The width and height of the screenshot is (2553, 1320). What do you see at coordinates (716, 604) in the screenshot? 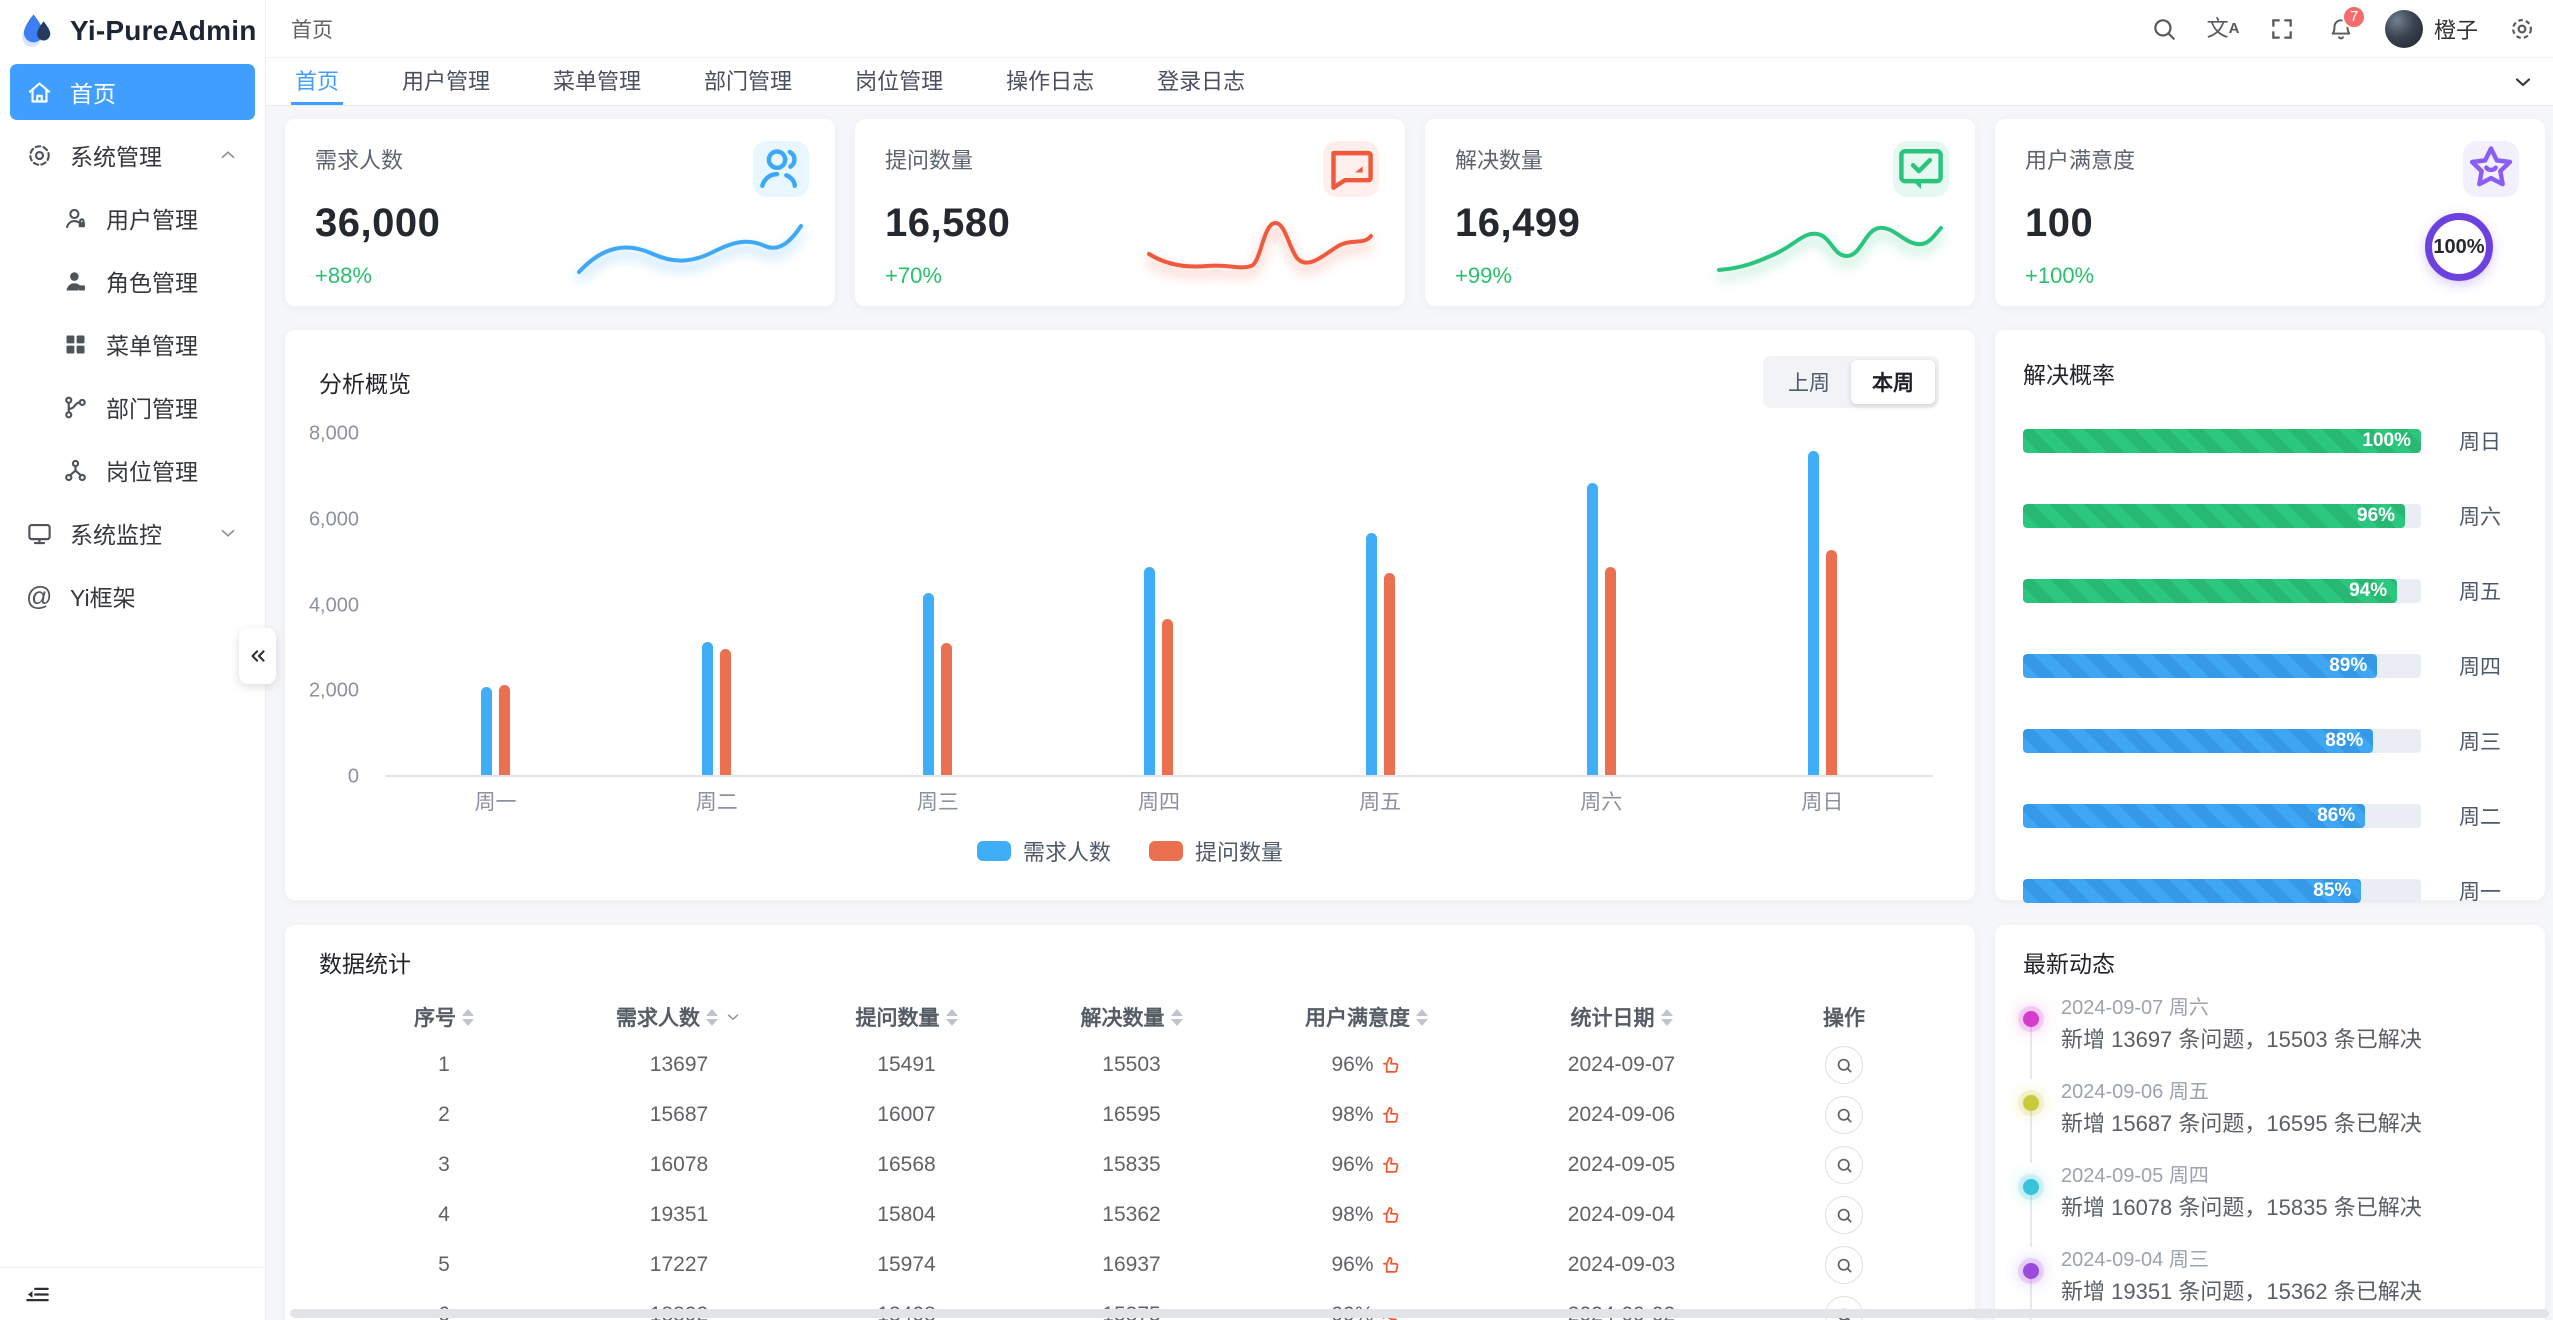
I see `bar-group` at bounding box center [716, 604].